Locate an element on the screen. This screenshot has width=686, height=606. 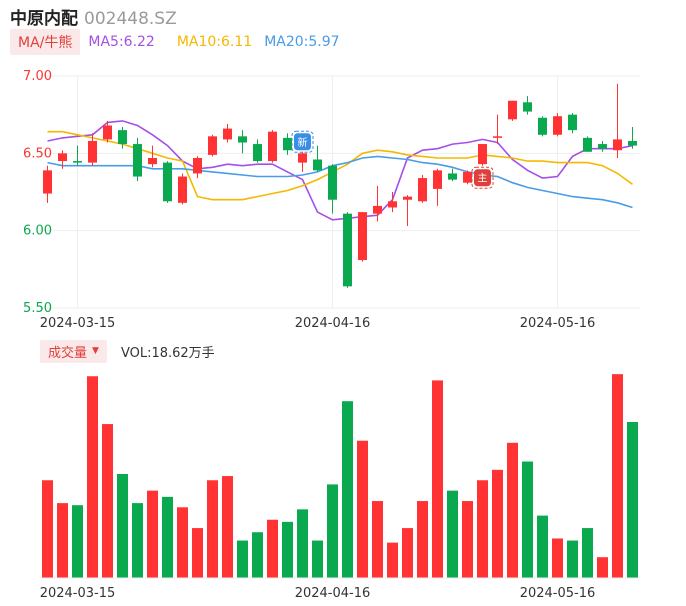
volume-toggle-button: 成交量 ▼ is located at coordinates (73, 351).